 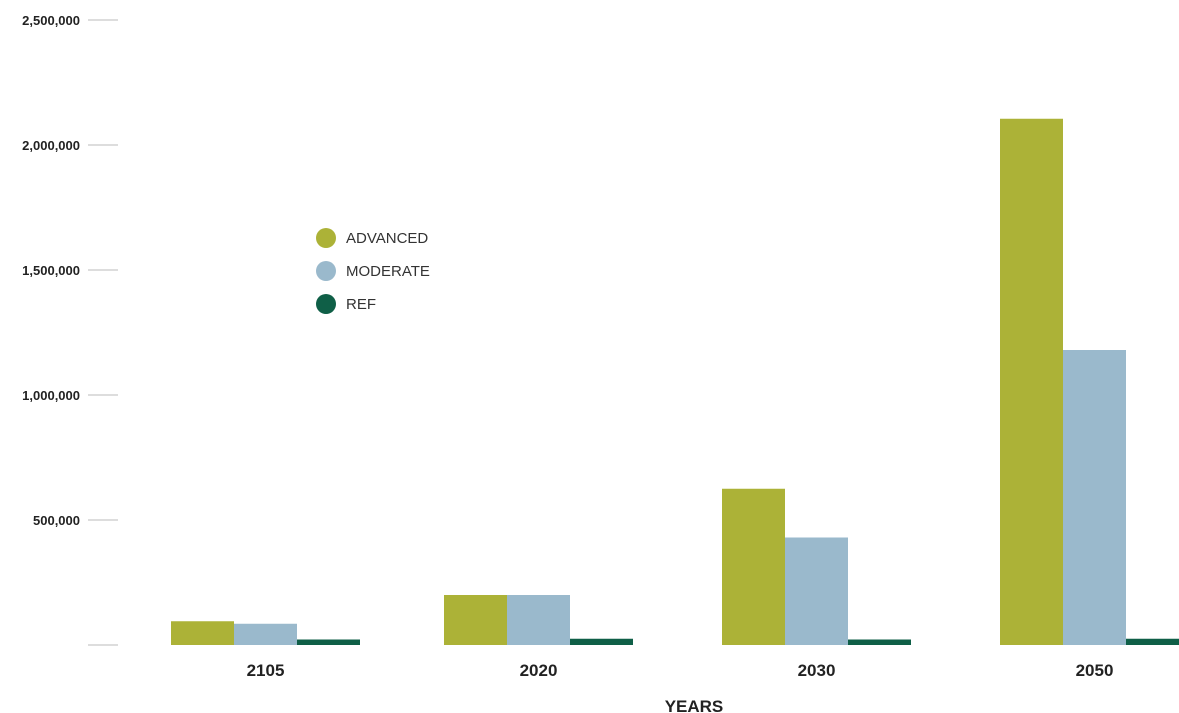 What do you see at coordinates (51, 20) in the screenshot?
I see `y-tick-label: 2,500,000` at bounding box center [51, 20].